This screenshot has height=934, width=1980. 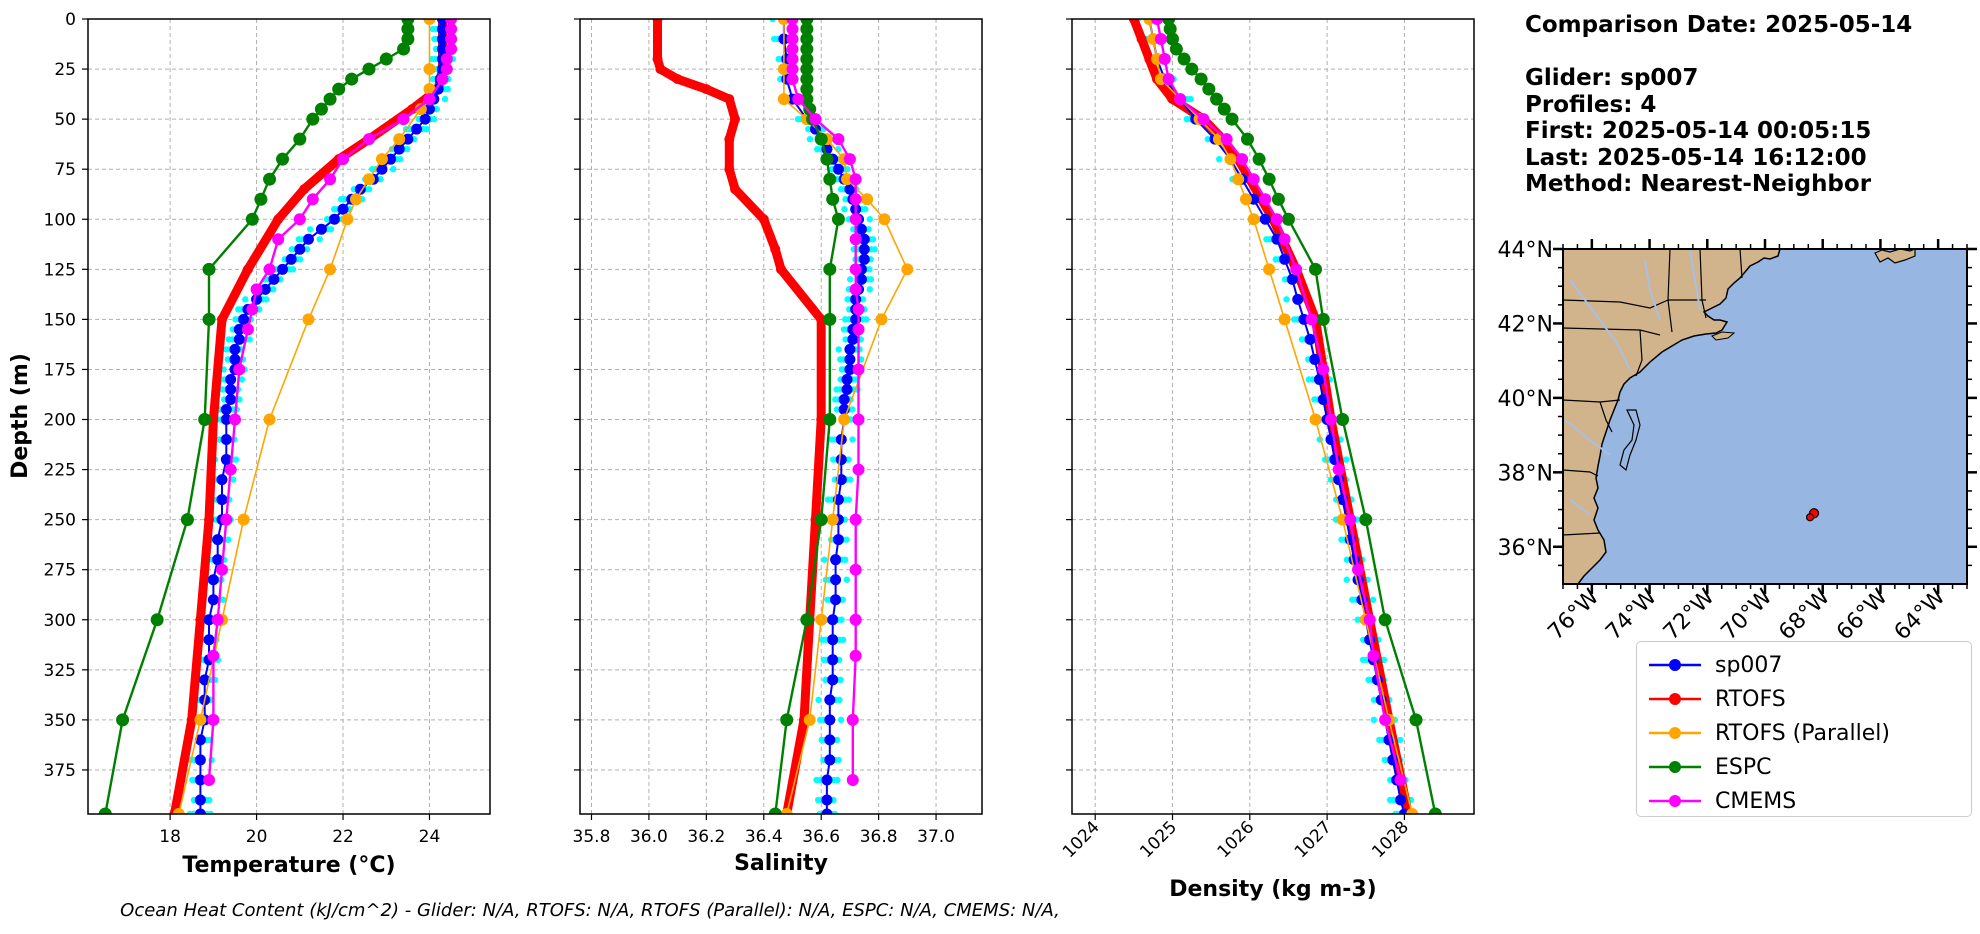 What do you see at coordinates (1765, 416) in the screenshot?
I see `map-ticks` at bounding box center [1765, 416].